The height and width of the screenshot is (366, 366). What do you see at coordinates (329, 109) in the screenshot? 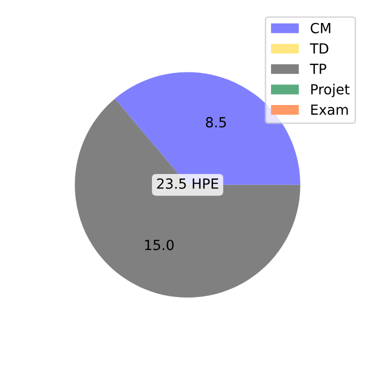
I see `legend-label: Exam` at bounding box center [329, 109].